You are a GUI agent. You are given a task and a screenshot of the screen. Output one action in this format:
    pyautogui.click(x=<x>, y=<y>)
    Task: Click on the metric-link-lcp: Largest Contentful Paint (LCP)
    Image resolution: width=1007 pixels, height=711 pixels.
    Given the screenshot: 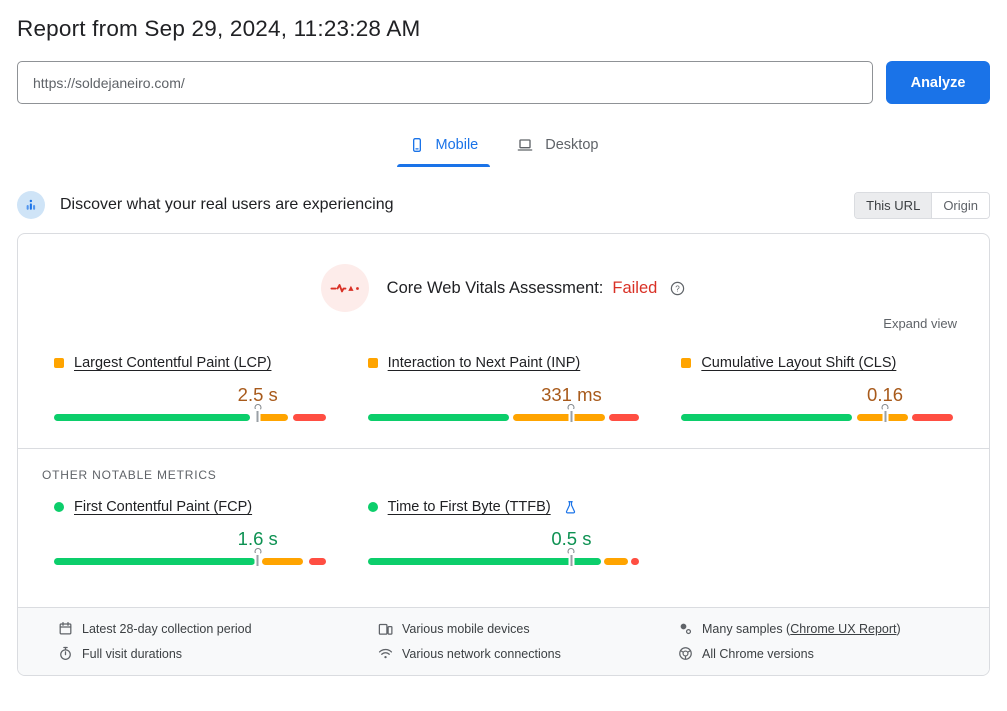 What is the action you would take?
    pyautogui.click(x=173, y=363)
    